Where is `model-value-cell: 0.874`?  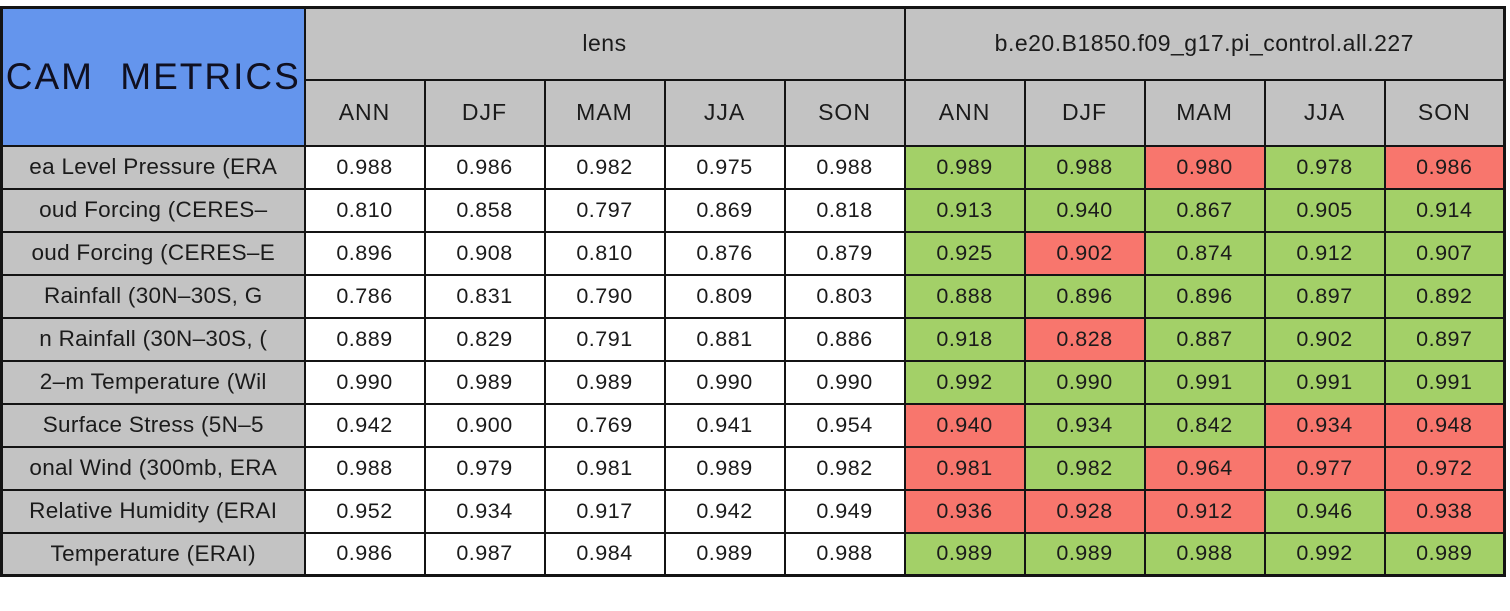 model-value-cell: 0.874 is located at coordinates (1204, 253).